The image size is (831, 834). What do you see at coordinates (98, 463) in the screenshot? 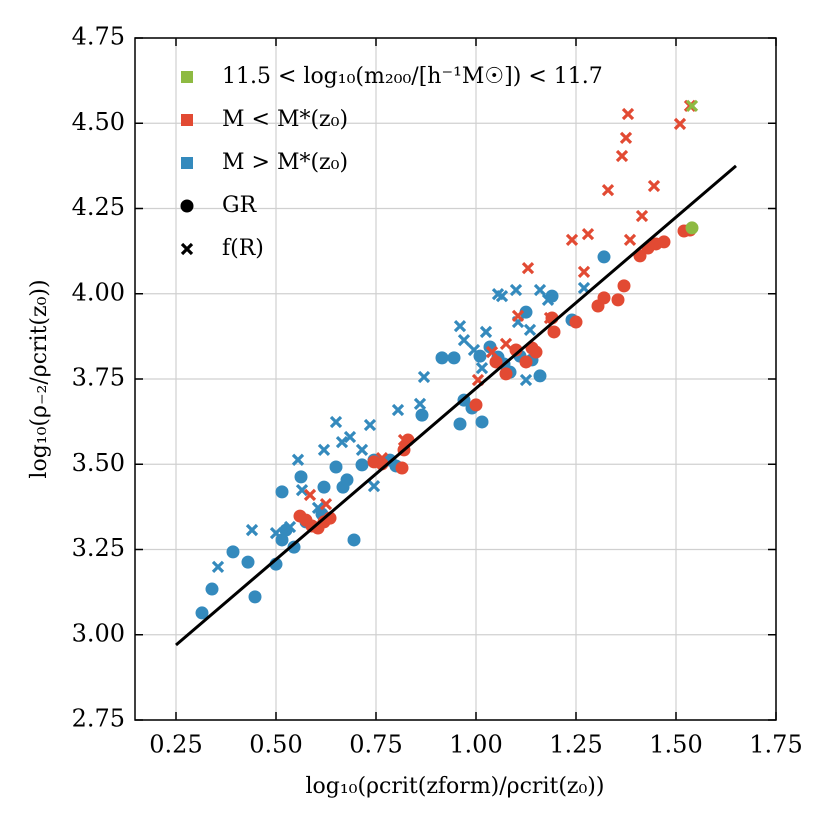
I see `y-tick-label: 3.50` at bounding box center [98, 463].